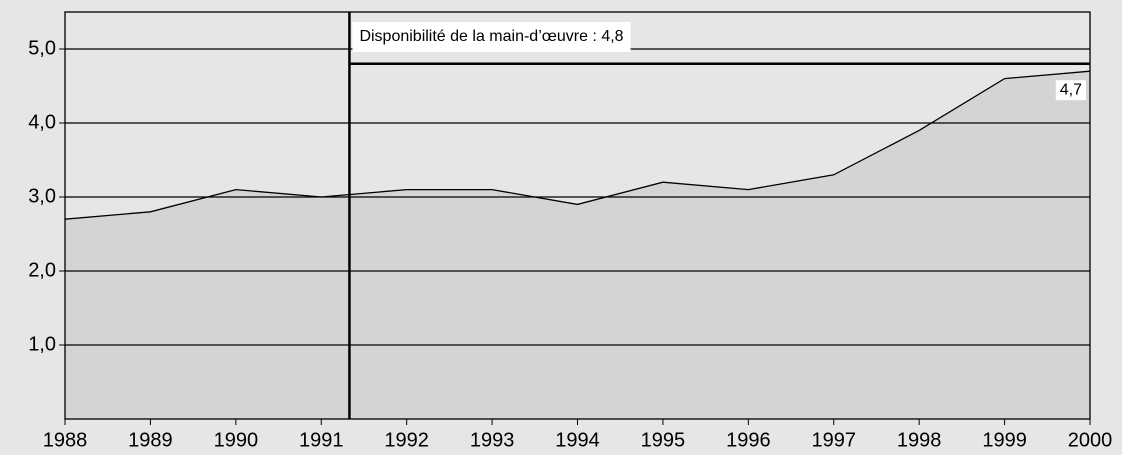  What do you see at coordinates (492, 440) in the screenshot?
I see `x-tick-label: 1993` at bounding box center [492, 440].